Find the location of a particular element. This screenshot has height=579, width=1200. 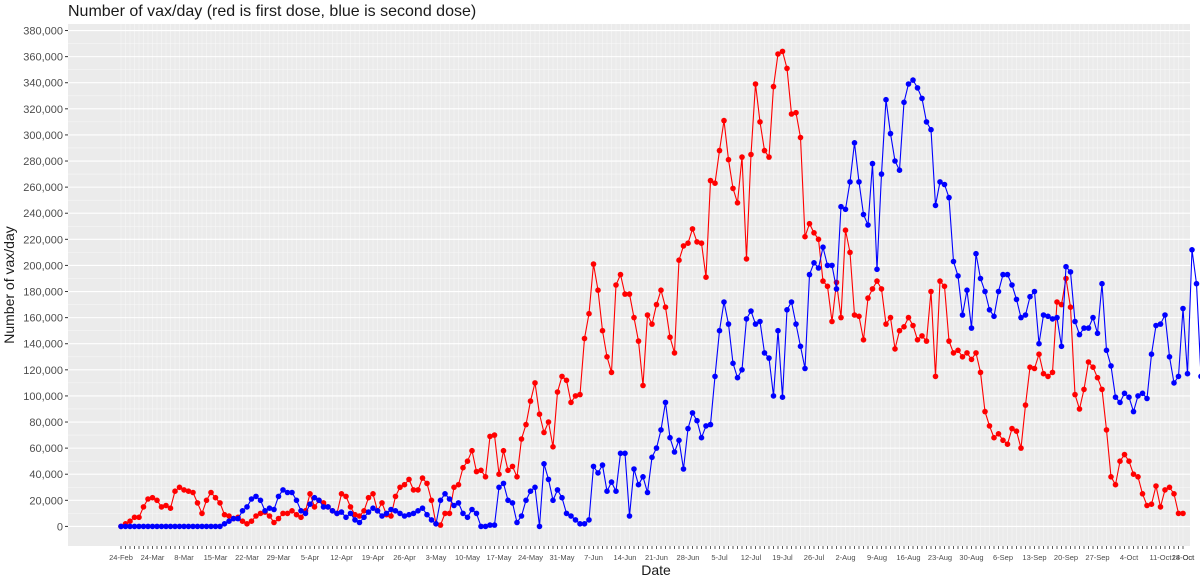

x-tick-label: 24-May is located at coordinates (530, 557).